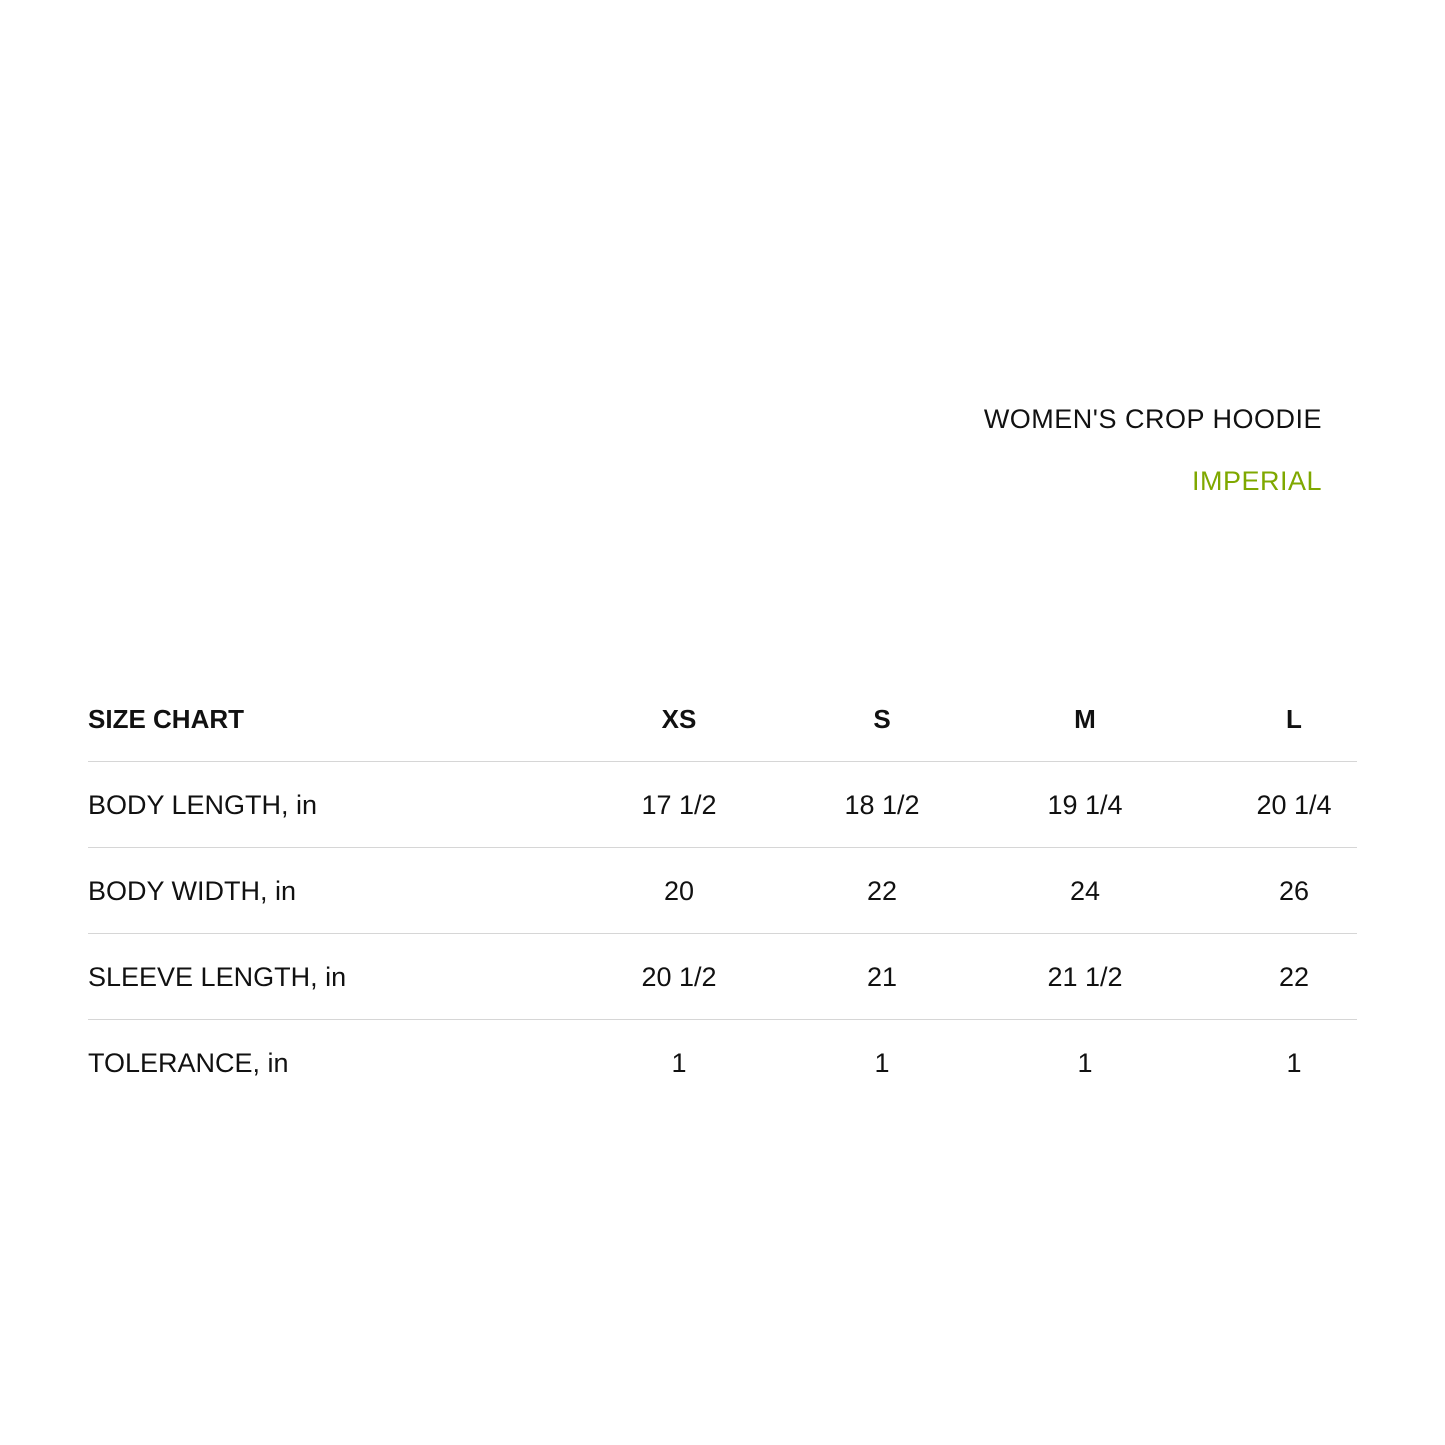 The height and width of the screenshot is (1445, 1445). I want to click on table-row: BODY WIDTH, in 20 22 24 26, so click(722, 891).